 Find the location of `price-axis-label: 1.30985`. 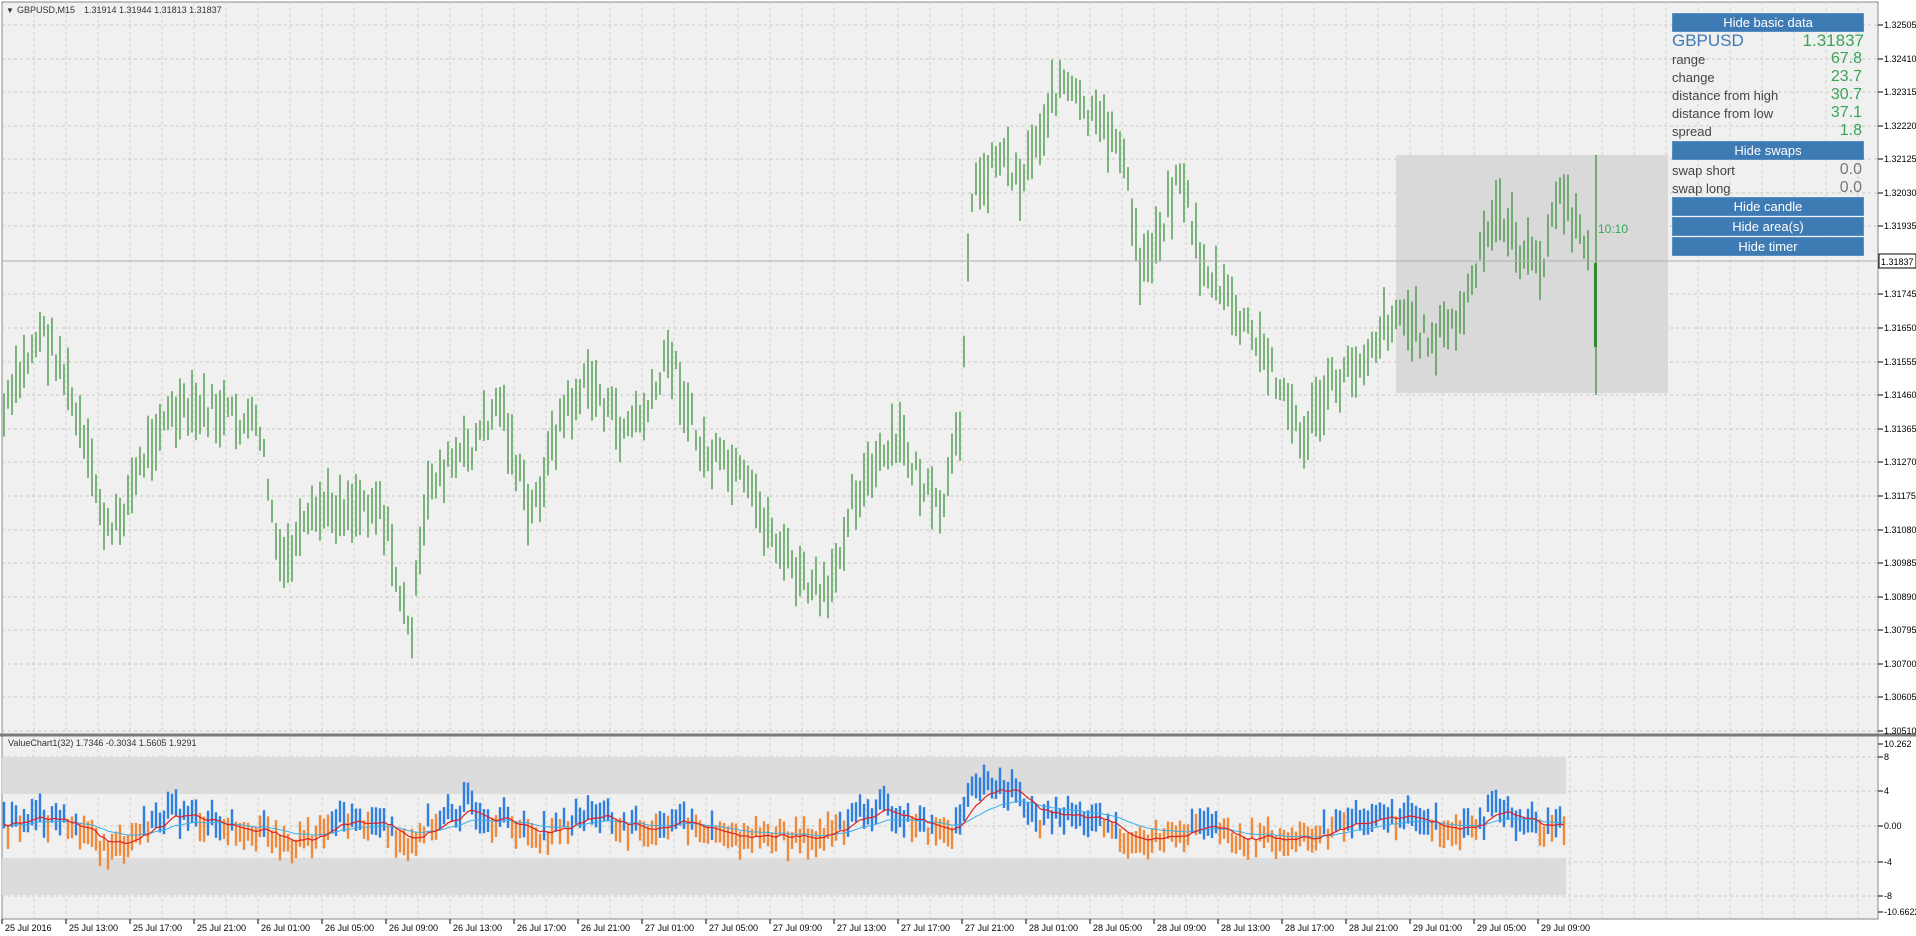

price-axis-label: 1.30985 is located at coordinates (1900, 563).